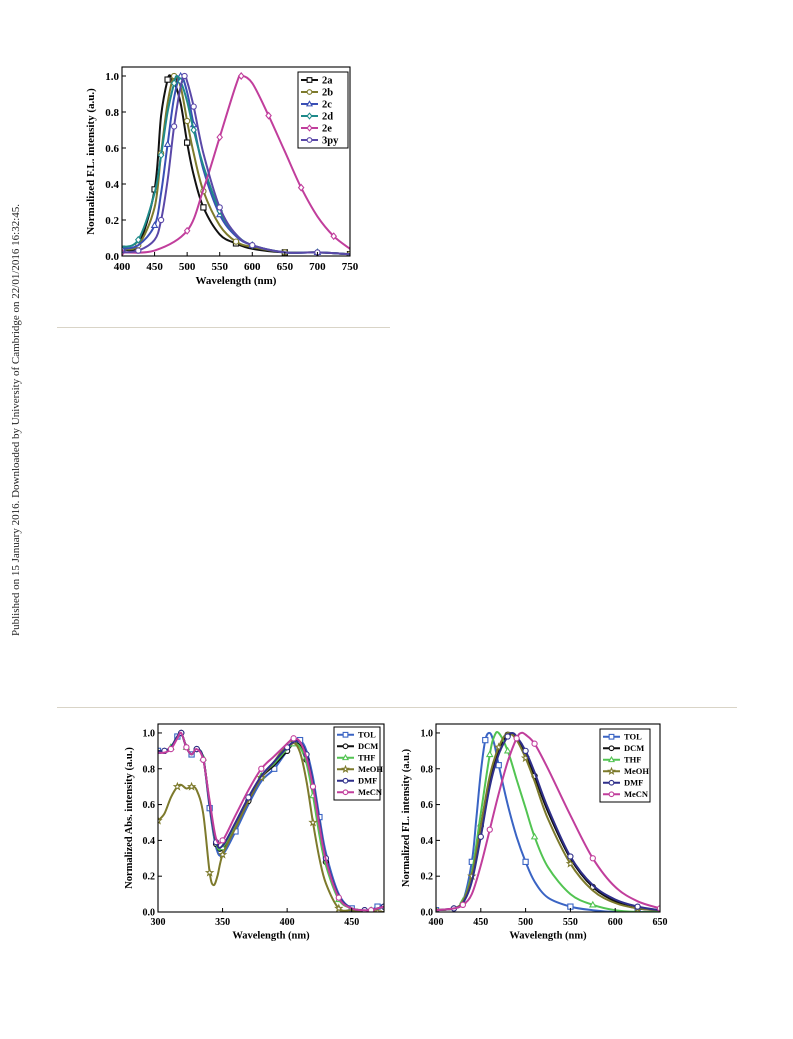 Image resolution: width=793 pixels, height=1039 pixels. I want to click on series-line-MeCN, so click(548, 821).